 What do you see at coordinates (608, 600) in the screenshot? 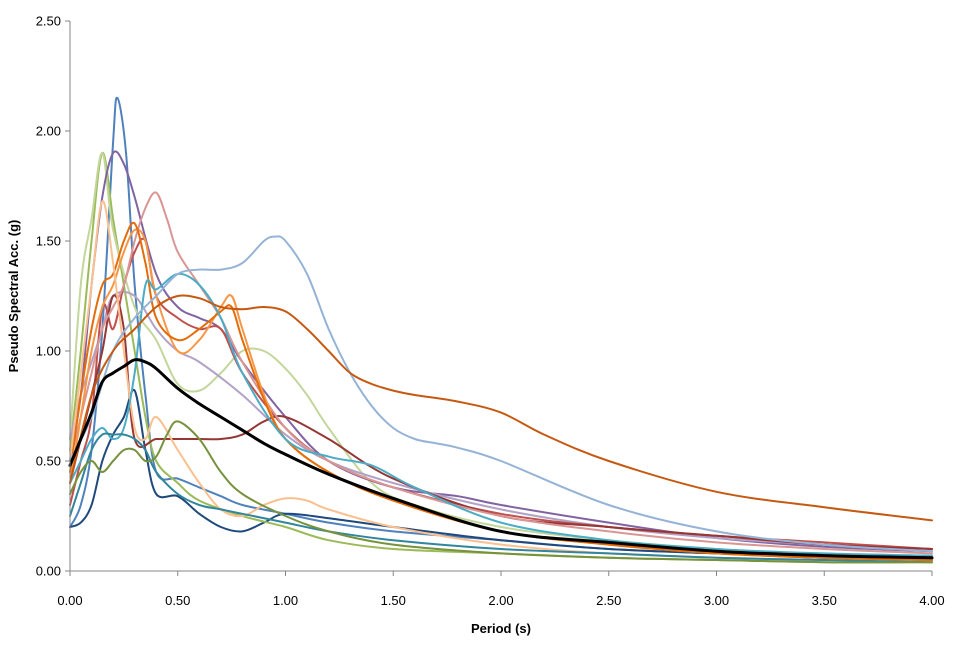
I see `x-tick-label: 2.50` at bounding box center [608, 600].